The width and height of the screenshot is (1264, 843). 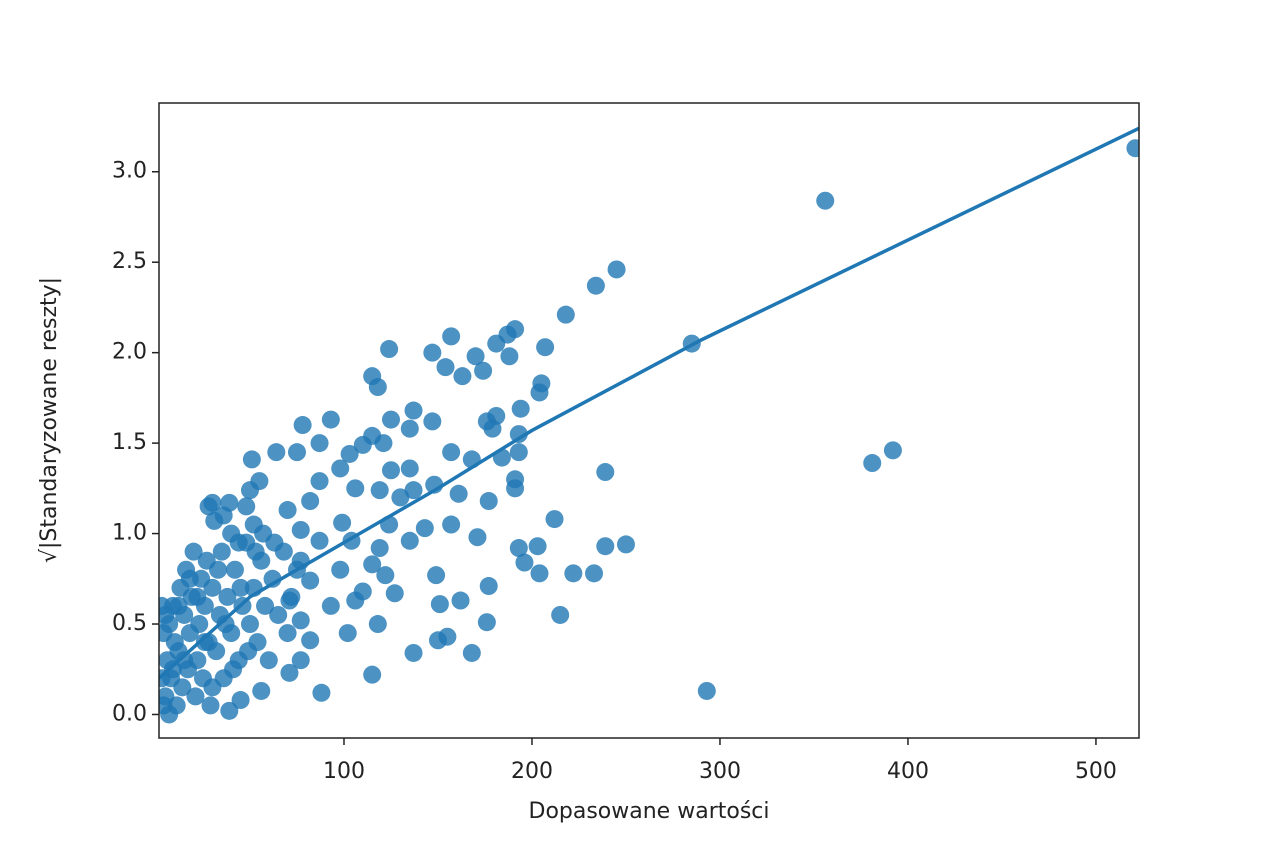 I want to click on x-tick-label: 400, so click(x=908, y=771).